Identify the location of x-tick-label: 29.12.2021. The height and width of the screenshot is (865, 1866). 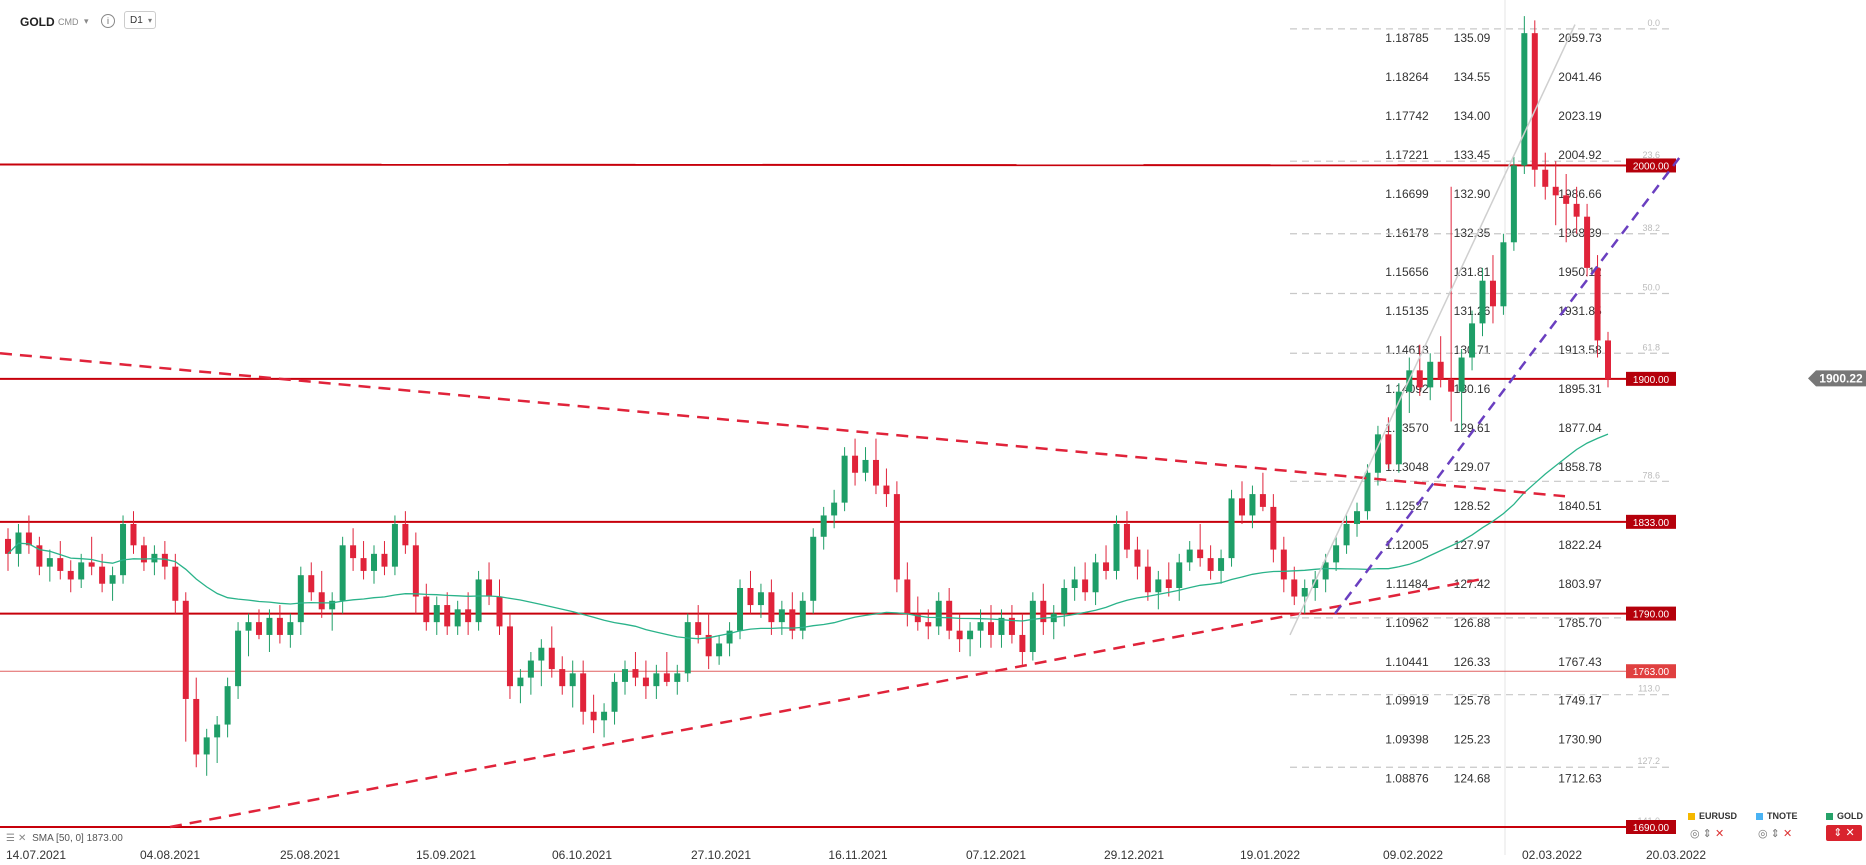
(1134, 855).